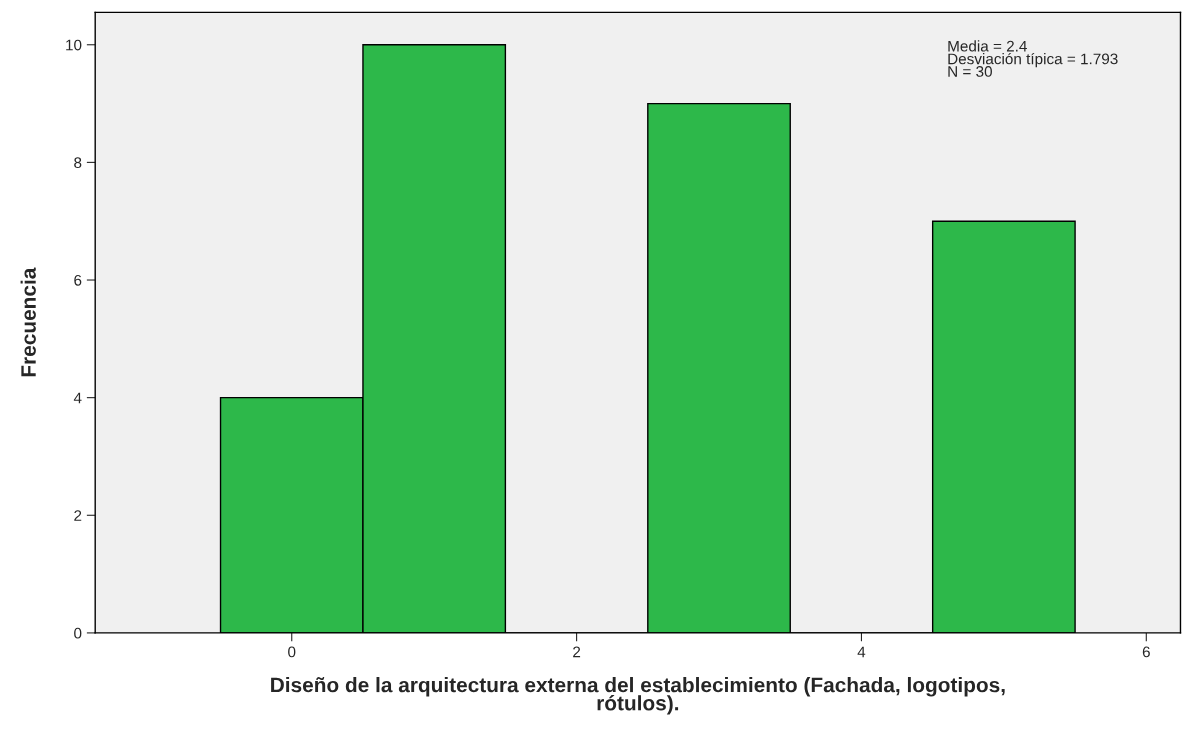  Describe the element at coordinates (78, 515) in the screenshot. I see `y-tick-label: 2` at that location.